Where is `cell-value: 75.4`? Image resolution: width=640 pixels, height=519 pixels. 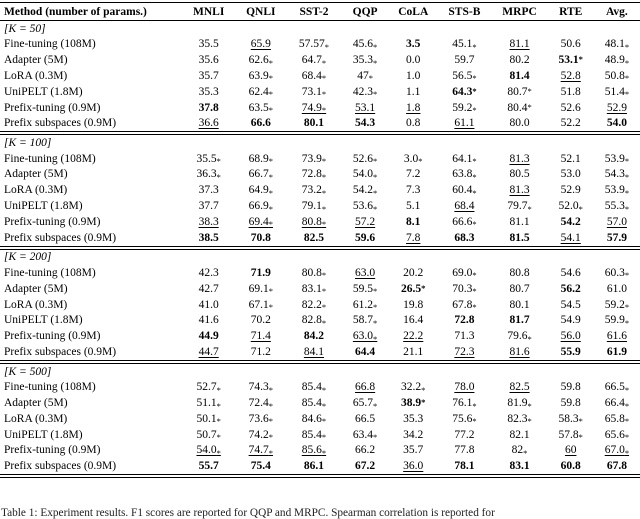 cell-value: 75.4 is located at coordinates (260, 466).